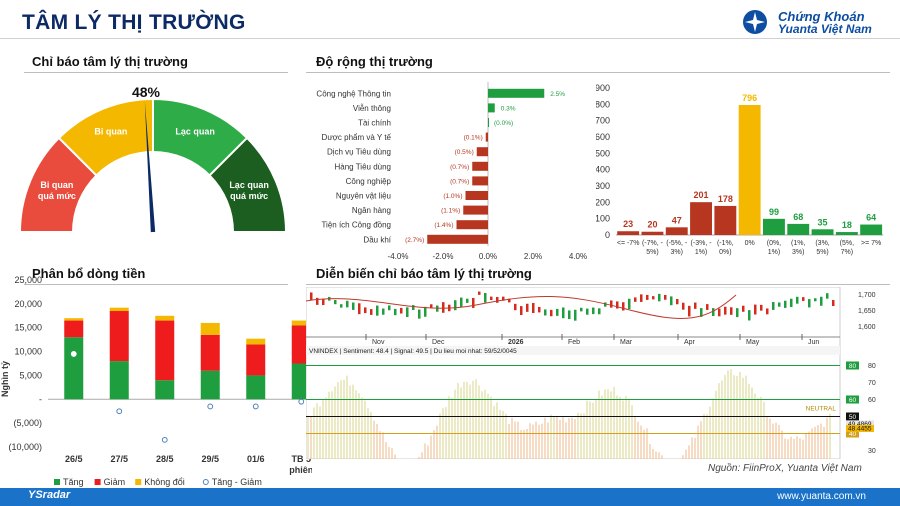 The height and width of the screenshot is (506, 900). I want to click on history-sentiment-tick: 60, so click(872, 400).